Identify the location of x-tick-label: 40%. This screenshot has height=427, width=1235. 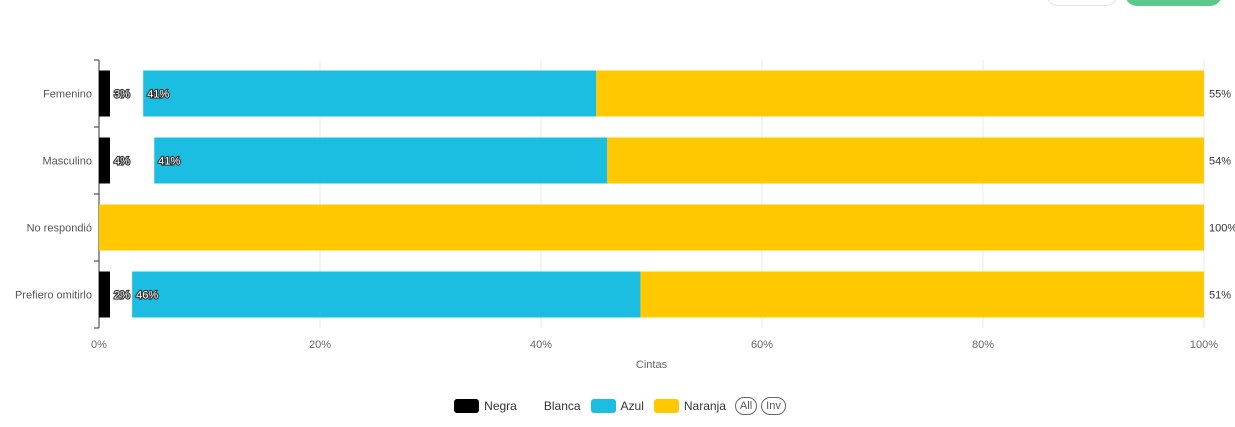
(541, 345).